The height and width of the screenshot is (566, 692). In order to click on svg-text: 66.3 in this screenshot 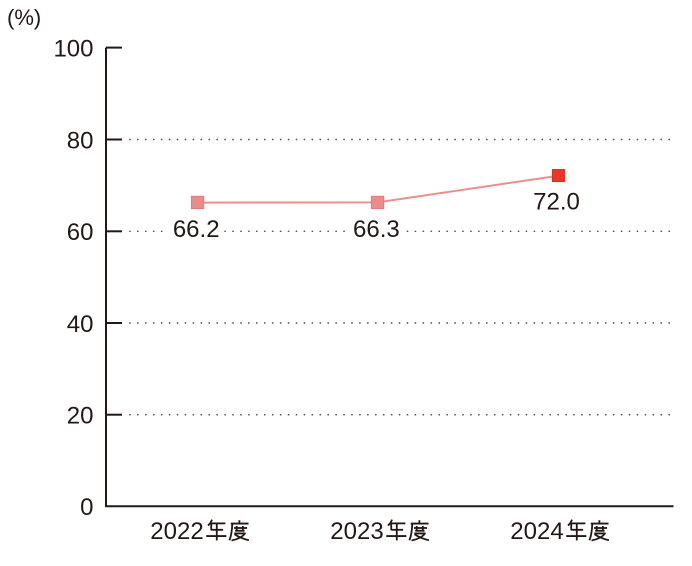, I will do `click(376, 229)`.